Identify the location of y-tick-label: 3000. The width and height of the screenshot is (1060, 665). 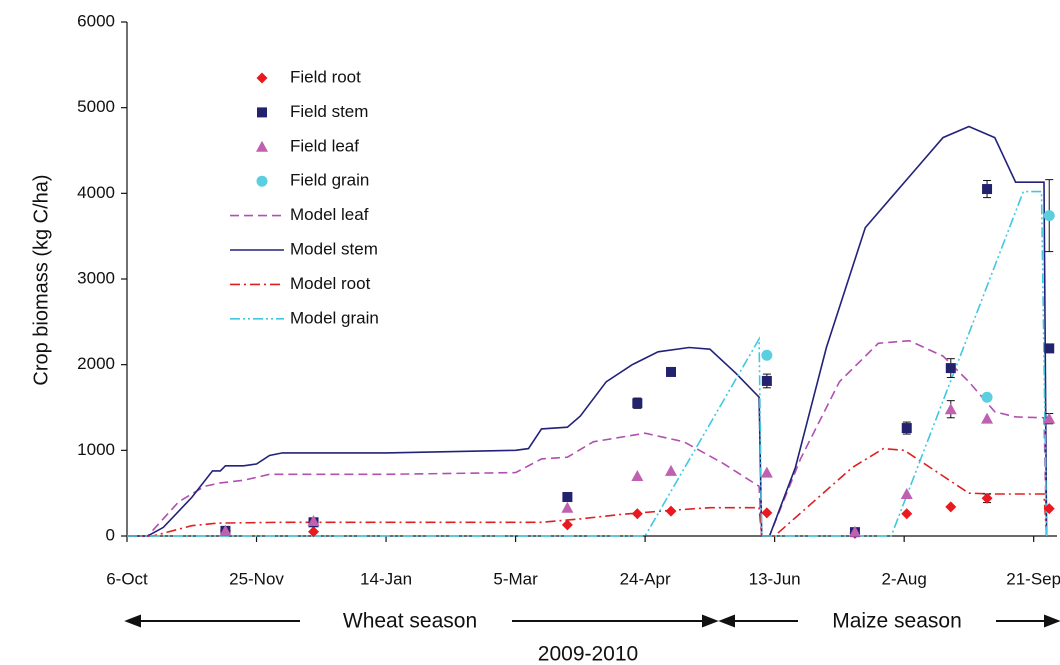
(96, 277).